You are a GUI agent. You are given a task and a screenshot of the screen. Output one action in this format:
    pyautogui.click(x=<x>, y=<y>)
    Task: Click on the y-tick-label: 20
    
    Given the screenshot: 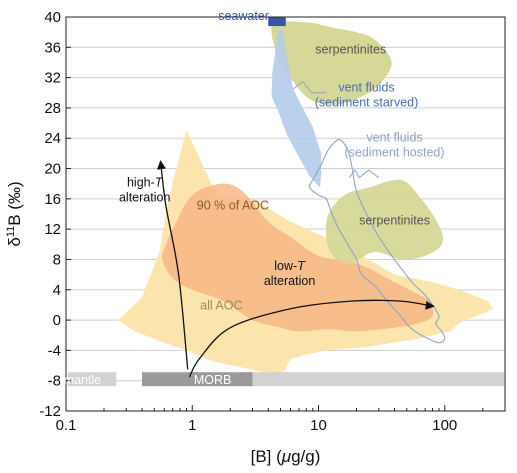 What is the action you would take?
    pyautogui.click(x=52, y=169)
    